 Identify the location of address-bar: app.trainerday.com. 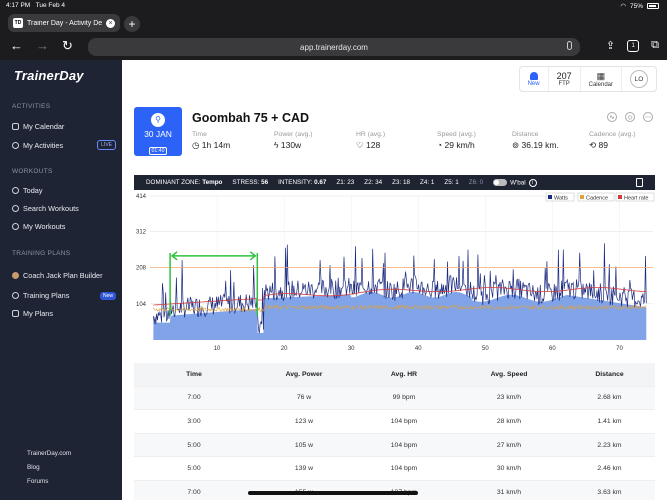
(334, 47).